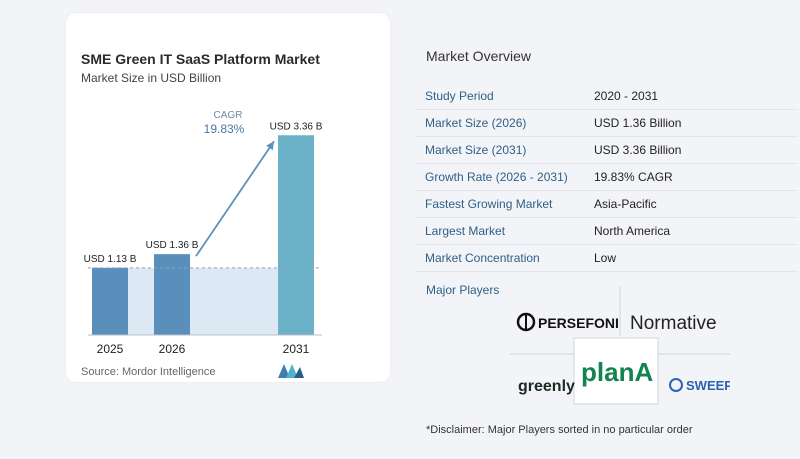 This screenshot has height=459, width=800. Describe the element at coordinates (291, 371) in the screenshot. I see `mordor-logo-icon` at that location.